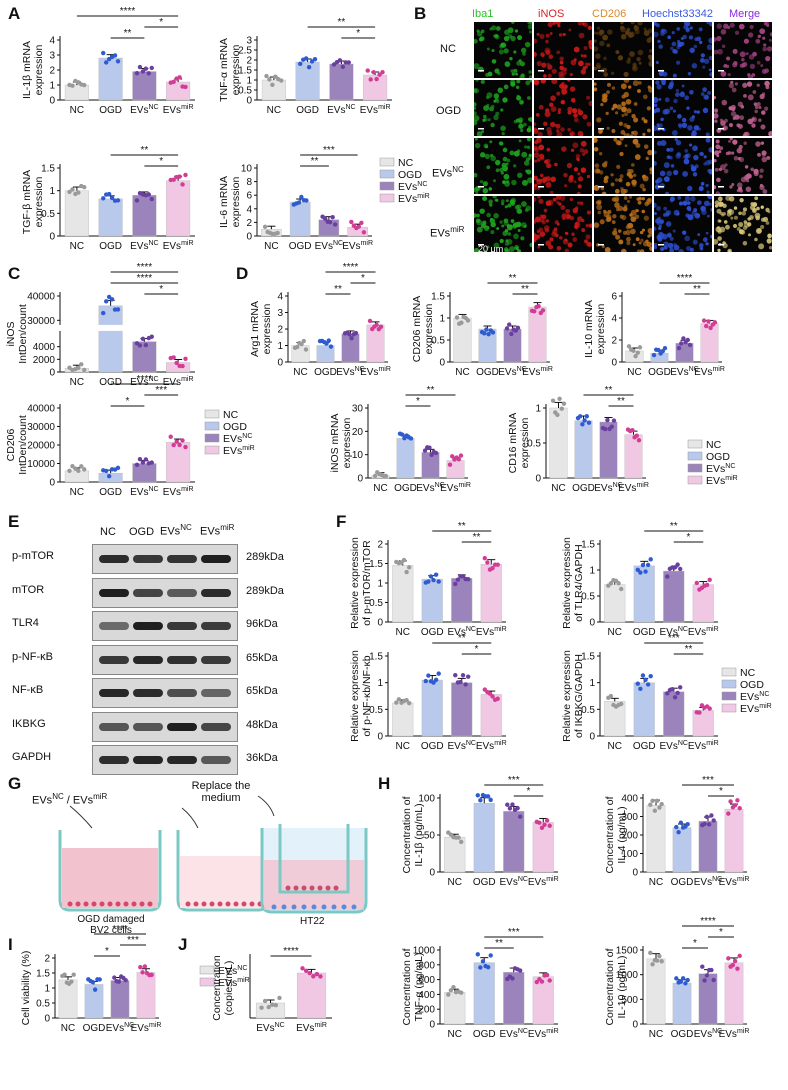 This screenshot has width=788, height=1090. I want to click on y-tick-label: 6, so click(614, 297).